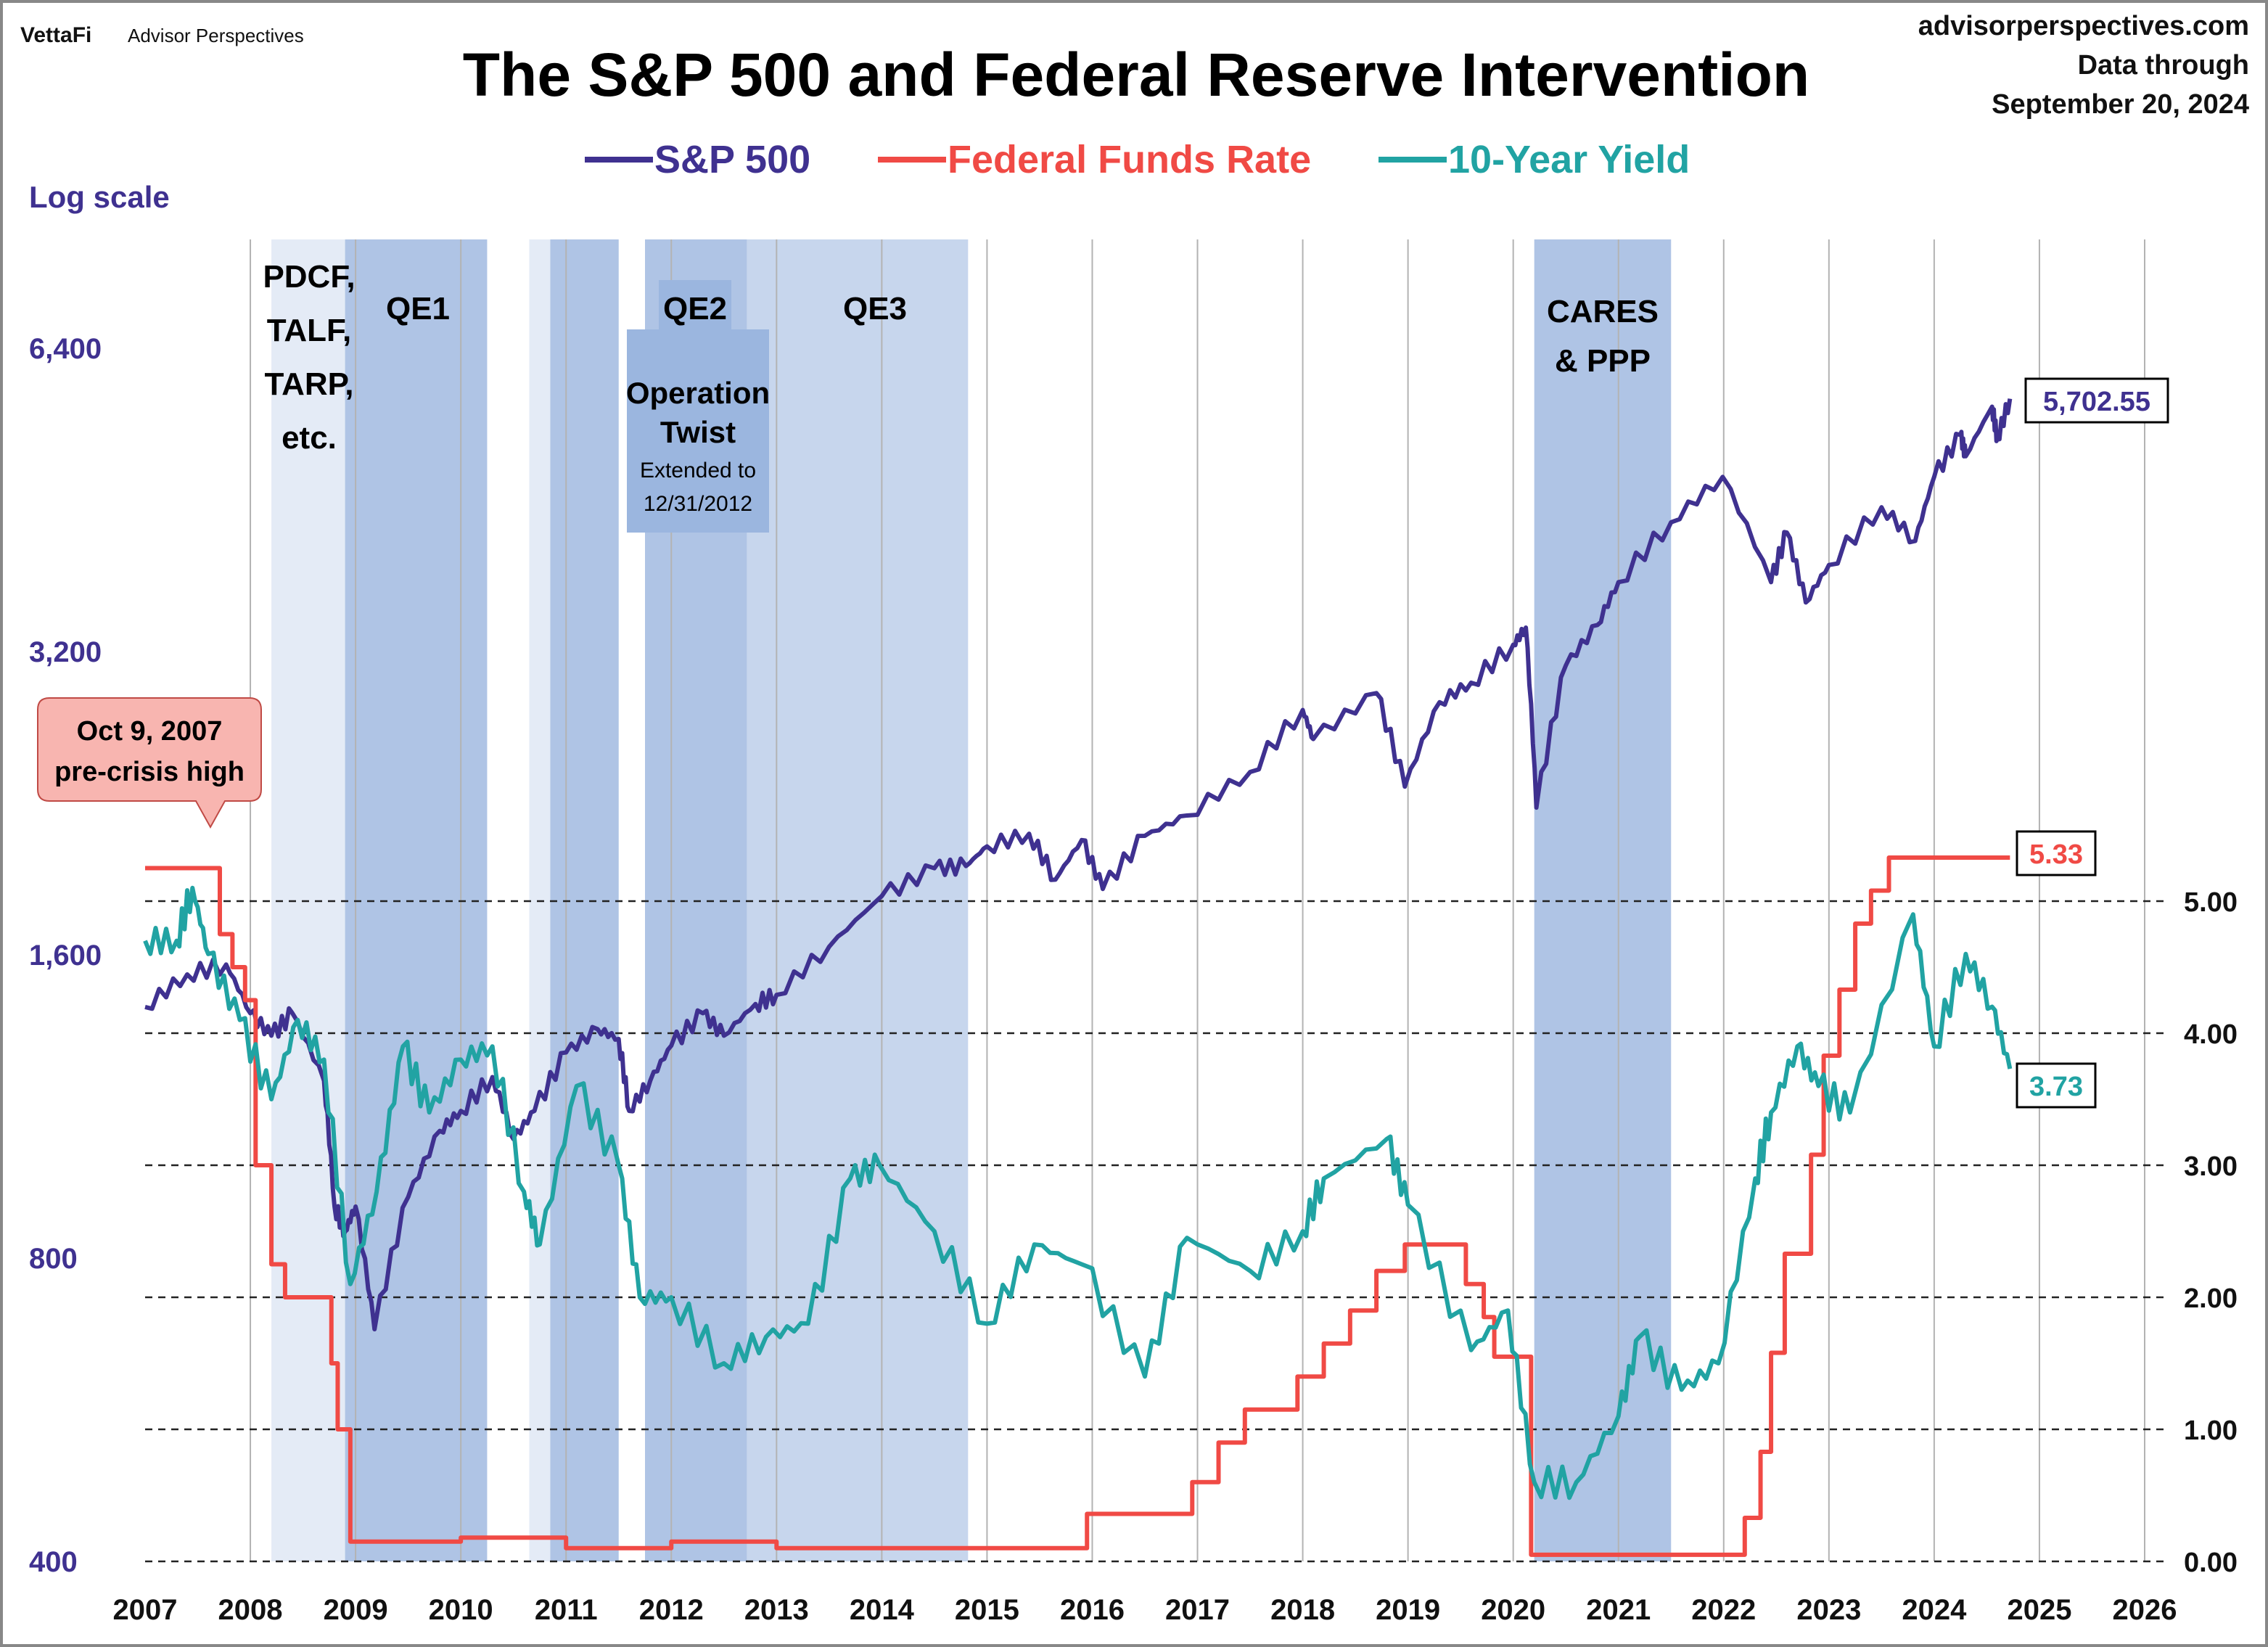 This screenshot has height=1647, width=2268. I want to click on left-tick-label: 800, so click(53, 1259).